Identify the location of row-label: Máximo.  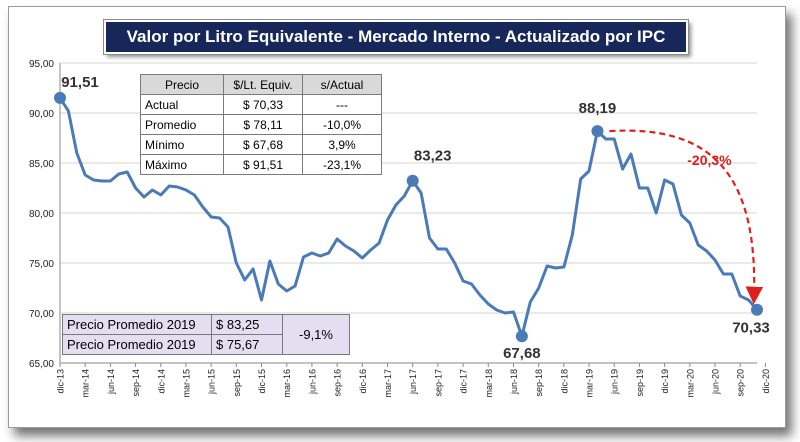
(182, 164).